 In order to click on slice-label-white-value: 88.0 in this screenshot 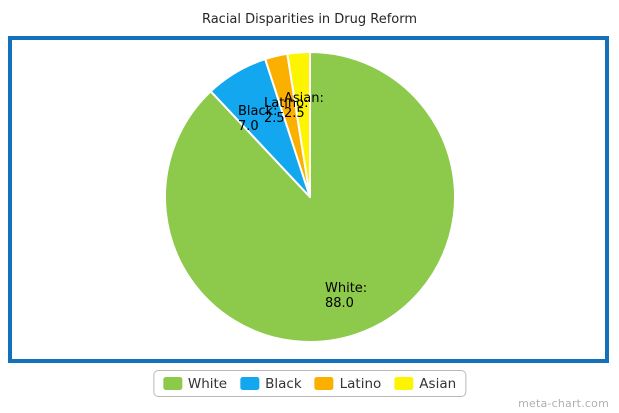, I will do `click(339, 303)`.